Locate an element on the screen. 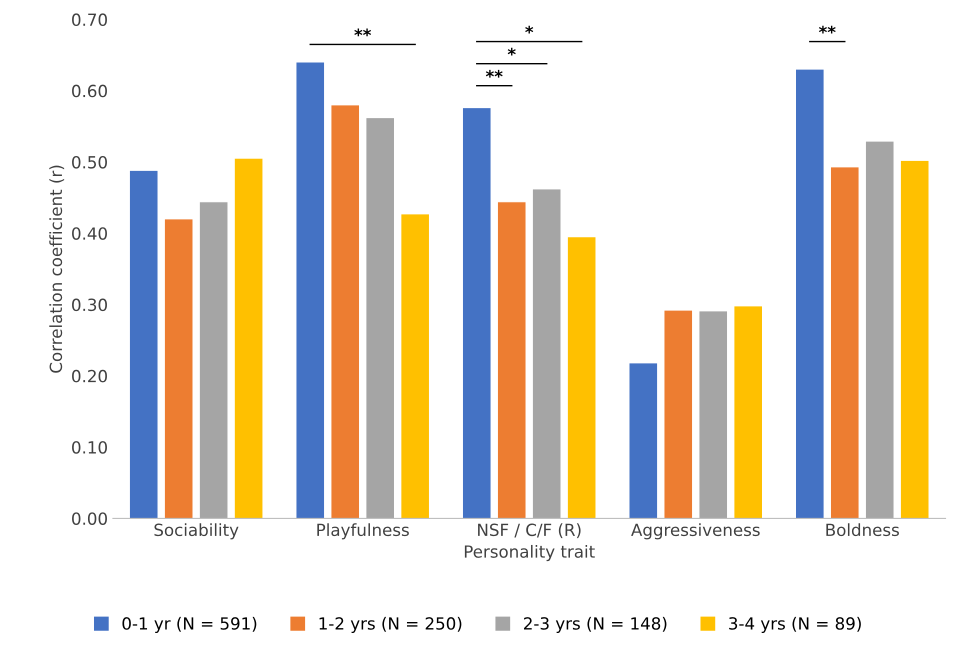  y-axis-title: Correlation coefficient (r) is located at coordinates (56, 269).